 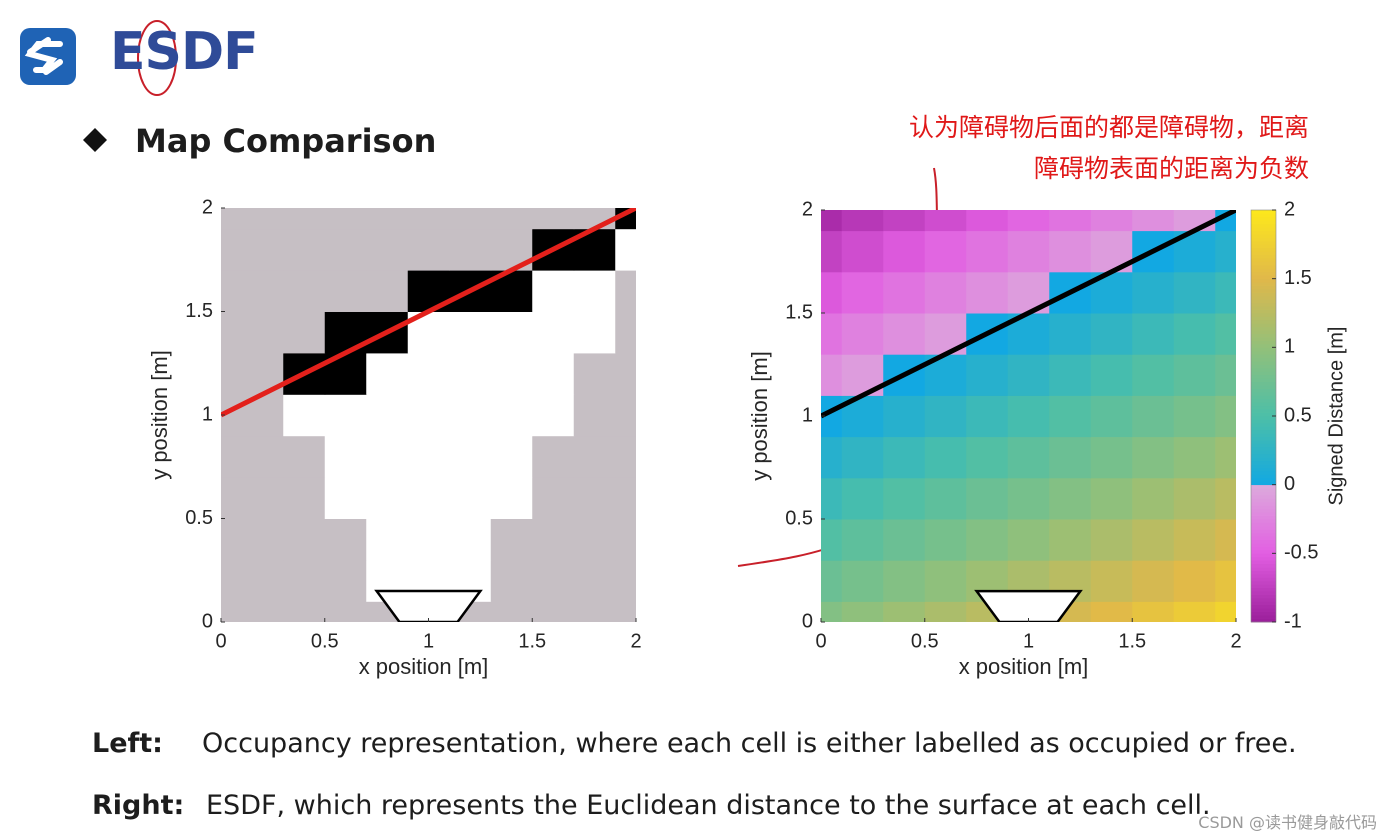 What do you see at coordinates (1298, 278) in the screenshot?
I see `colorbar-tick-label: 1.5` at bounding box center [1298, 278].